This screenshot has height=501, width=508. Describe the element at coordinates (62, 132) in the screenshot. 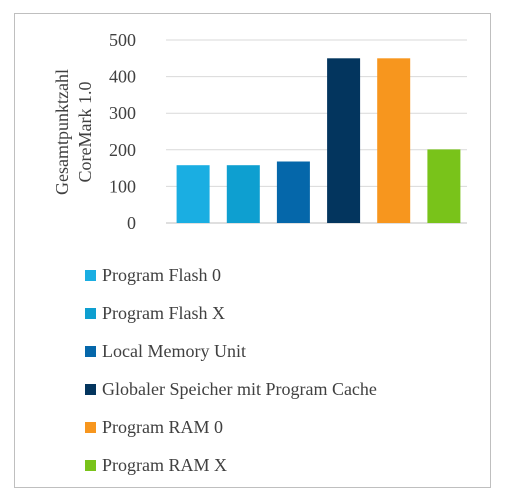

I see `y-axis-title-line-1: Gesamtpunktzahl` at that location.